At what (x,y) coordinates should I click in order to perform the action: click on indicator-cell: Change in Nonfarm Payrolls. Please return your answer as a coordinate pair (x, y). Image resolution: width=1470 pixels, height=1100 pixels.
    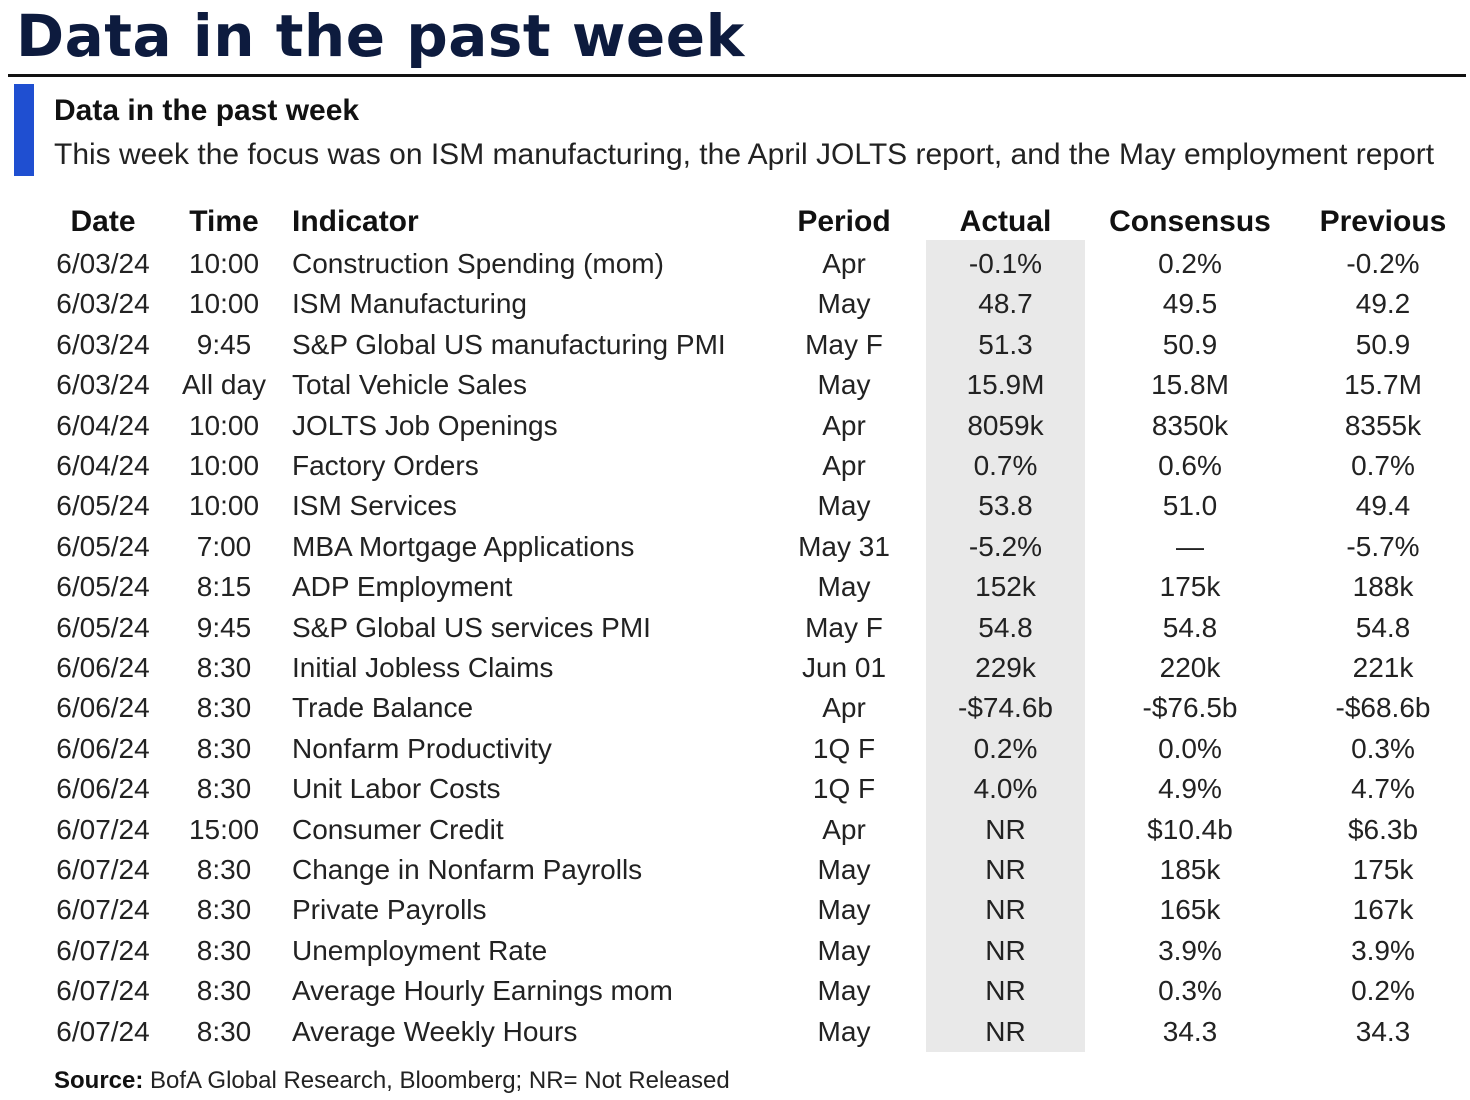
    Looking at the image, I should click on (467, 869).